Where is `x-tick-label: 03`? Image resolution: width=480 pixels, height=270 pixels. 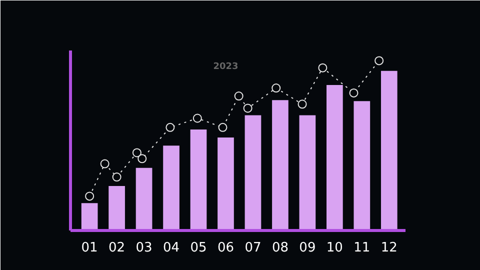
x-tick-label: 03 is located at coordinates (144, 248).